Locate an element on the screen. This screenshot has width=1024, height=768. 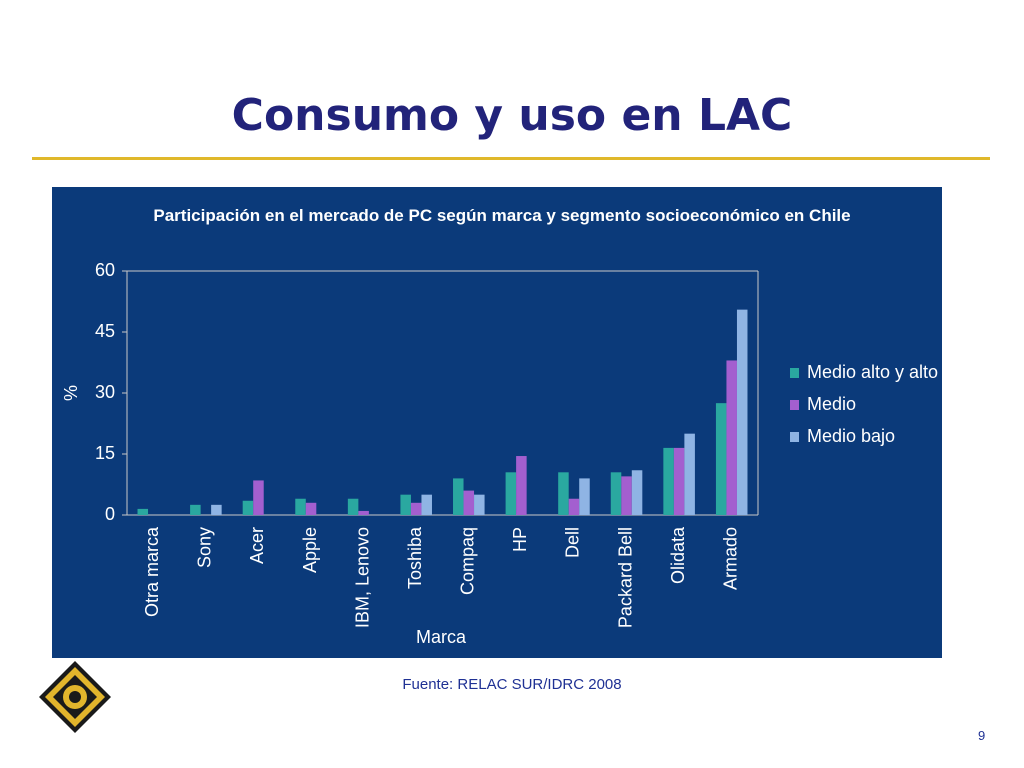
y-axis-title: % is located at coordinates (71, 393).